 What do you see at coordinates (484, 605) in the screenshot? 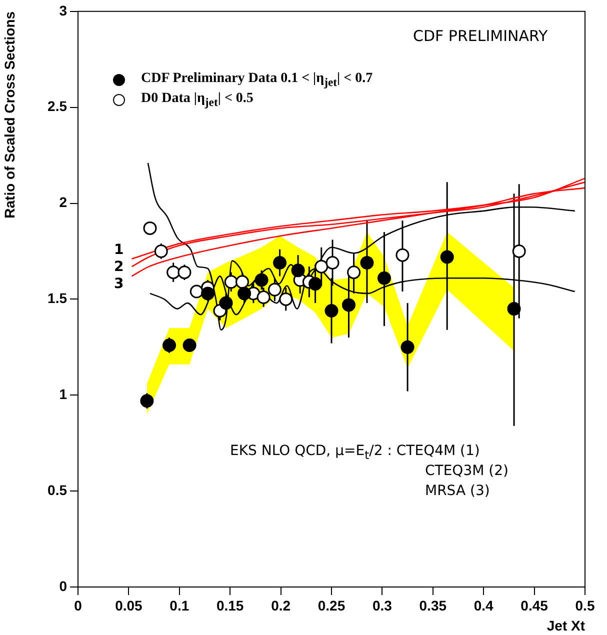
I see `x-tick-label: 0.4` at bounding box center [484, 605].